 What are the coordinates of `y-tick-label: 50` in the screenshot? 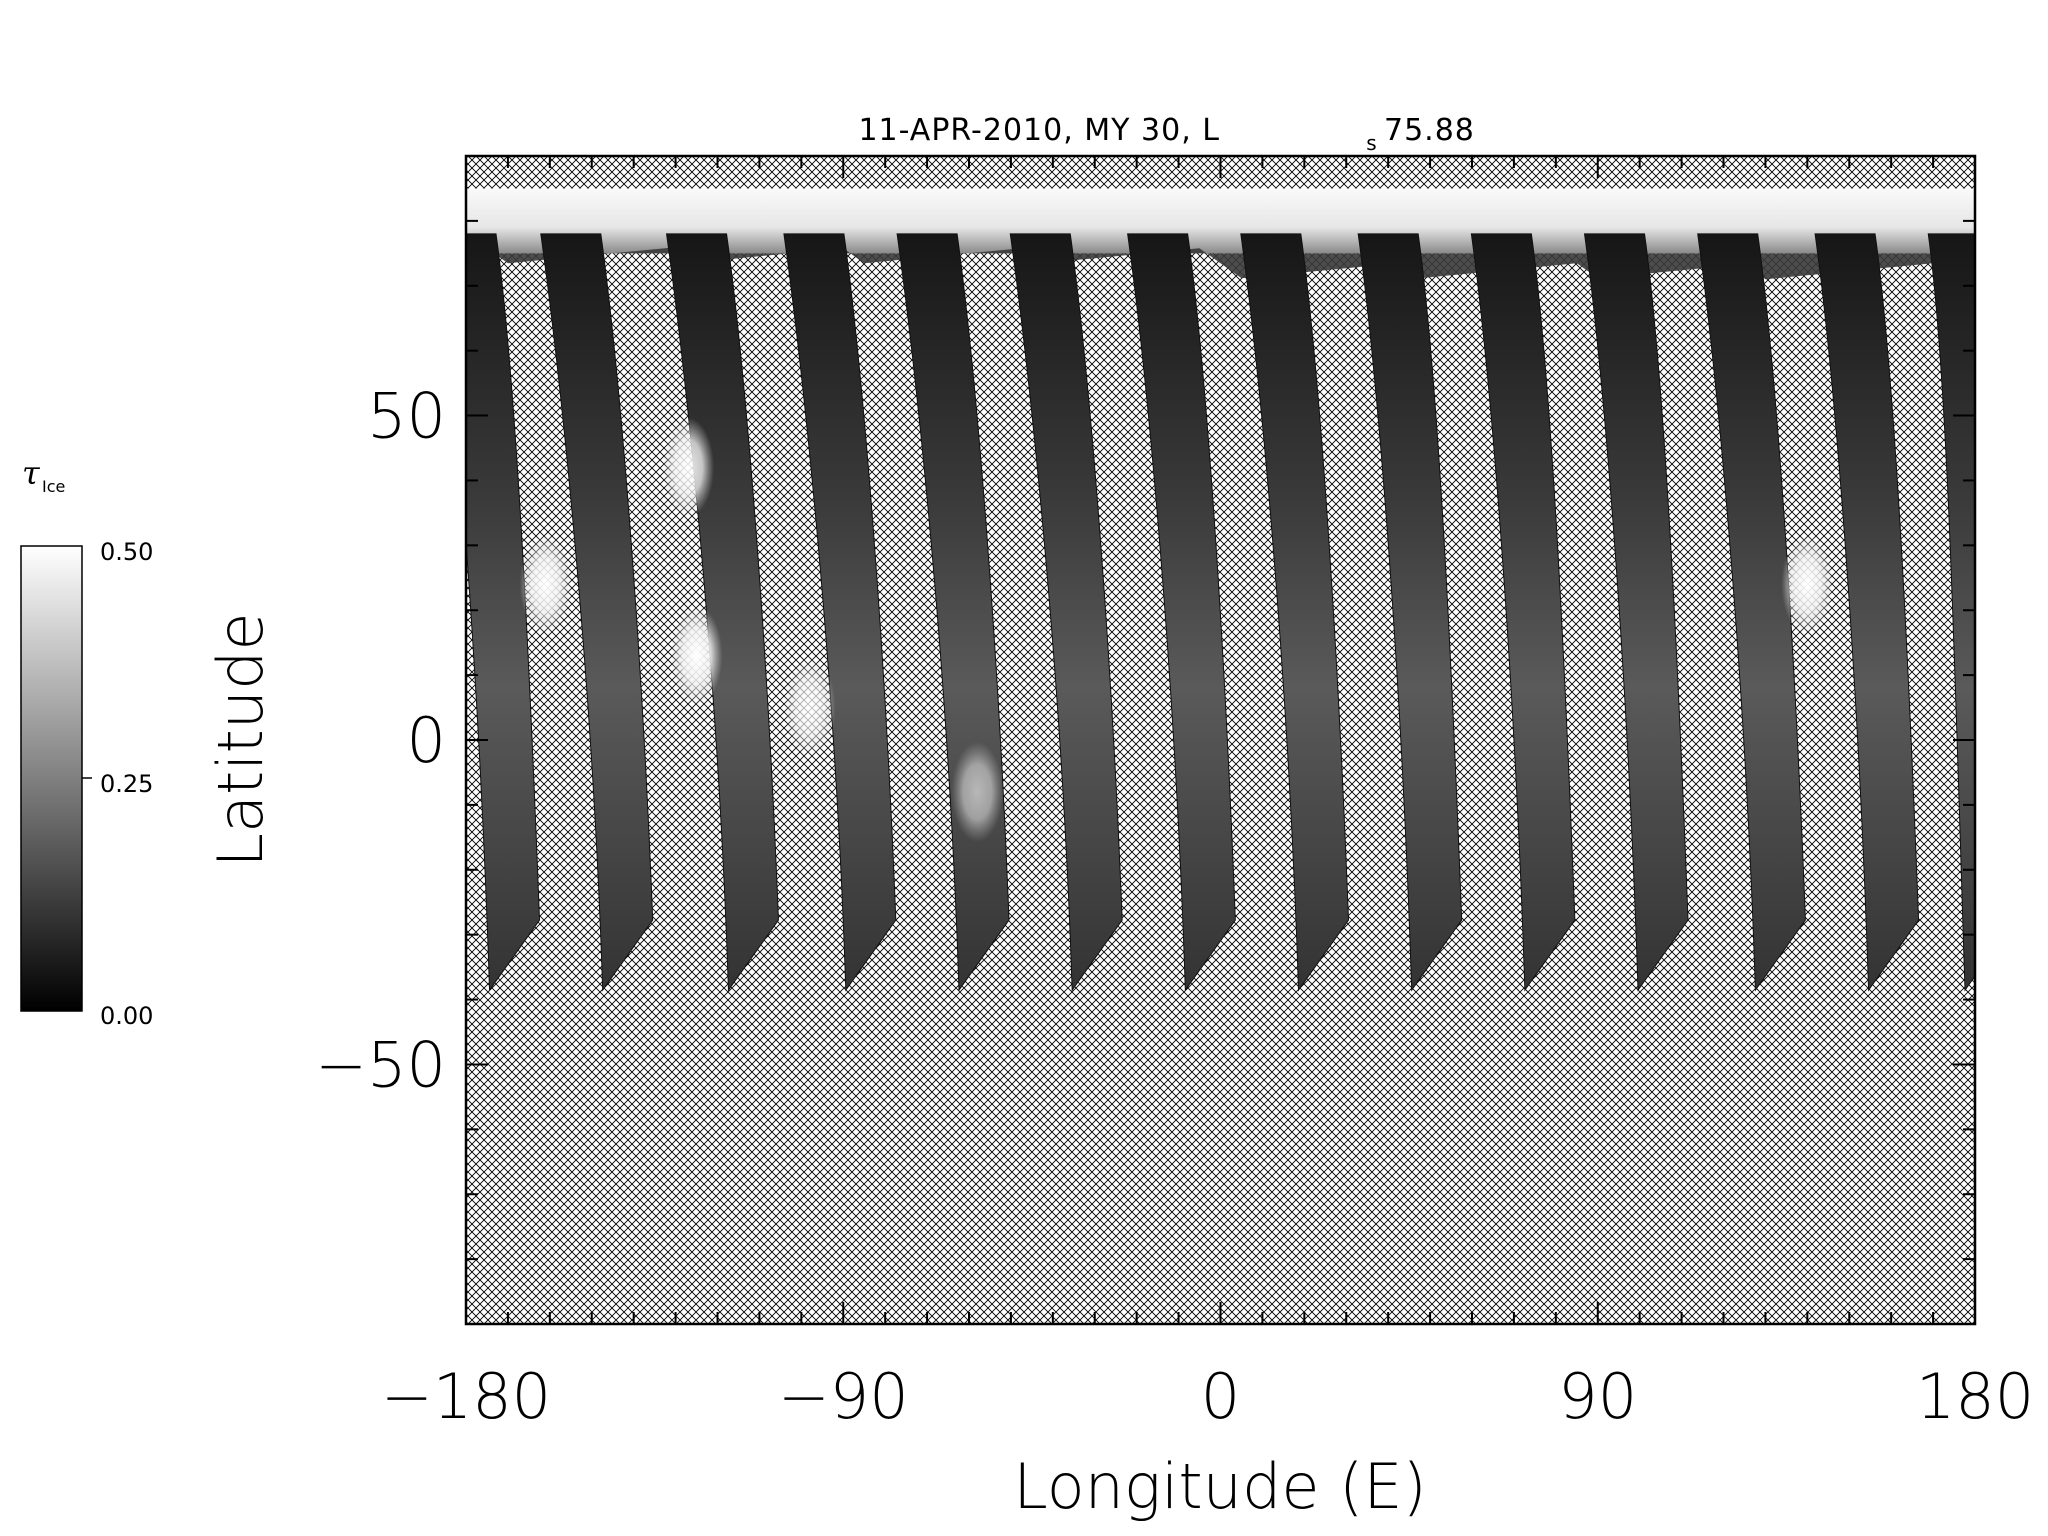 It's located at (406, 416).